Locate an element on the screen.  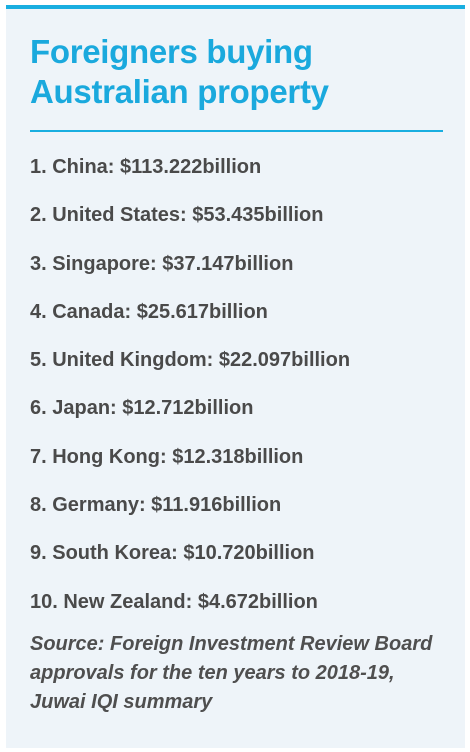
list-item: 1. China: $113.222billion is located at coordinates (146, 167).